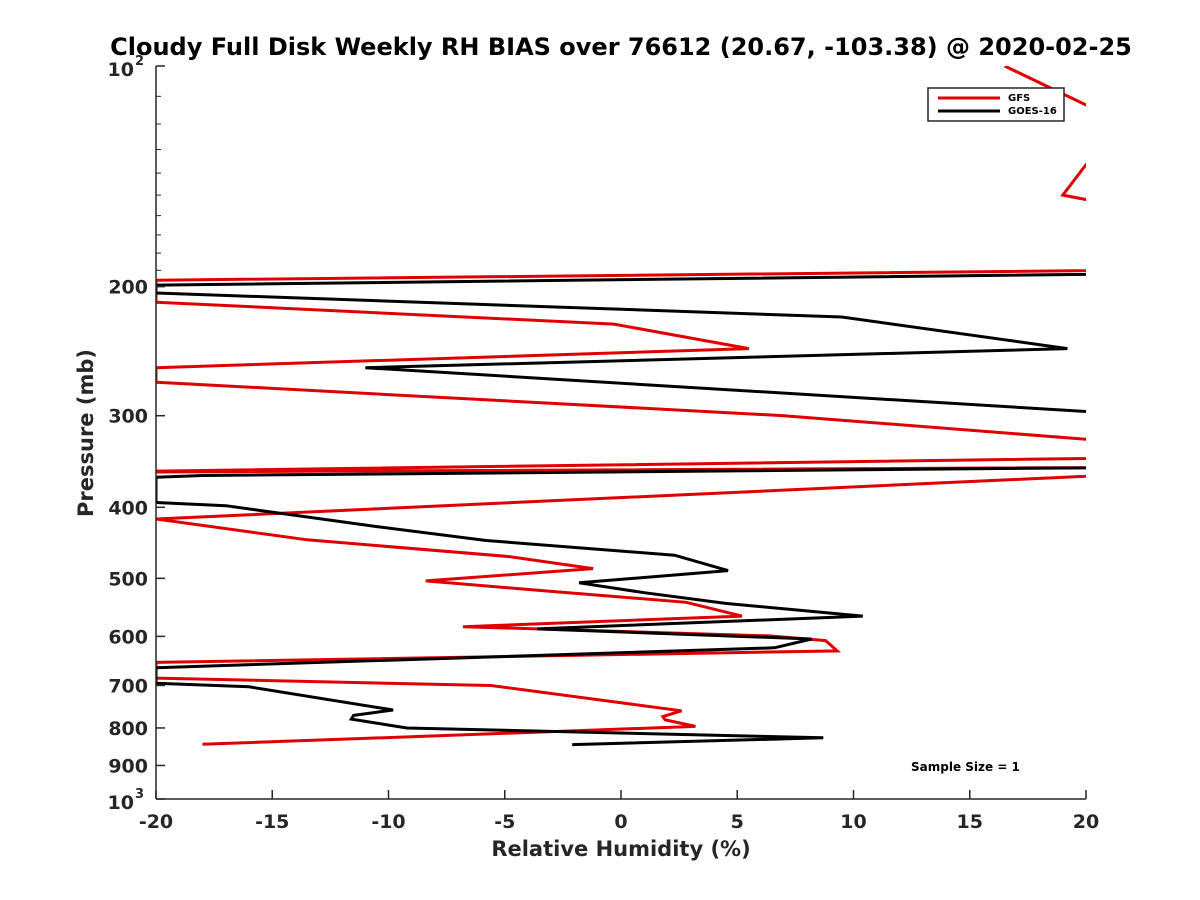 The width and height of the screenshot is (1200, 900). Describe the element at coordinates (737, 822) in the screenshot. I see `x-tick-label: 5` at that location.